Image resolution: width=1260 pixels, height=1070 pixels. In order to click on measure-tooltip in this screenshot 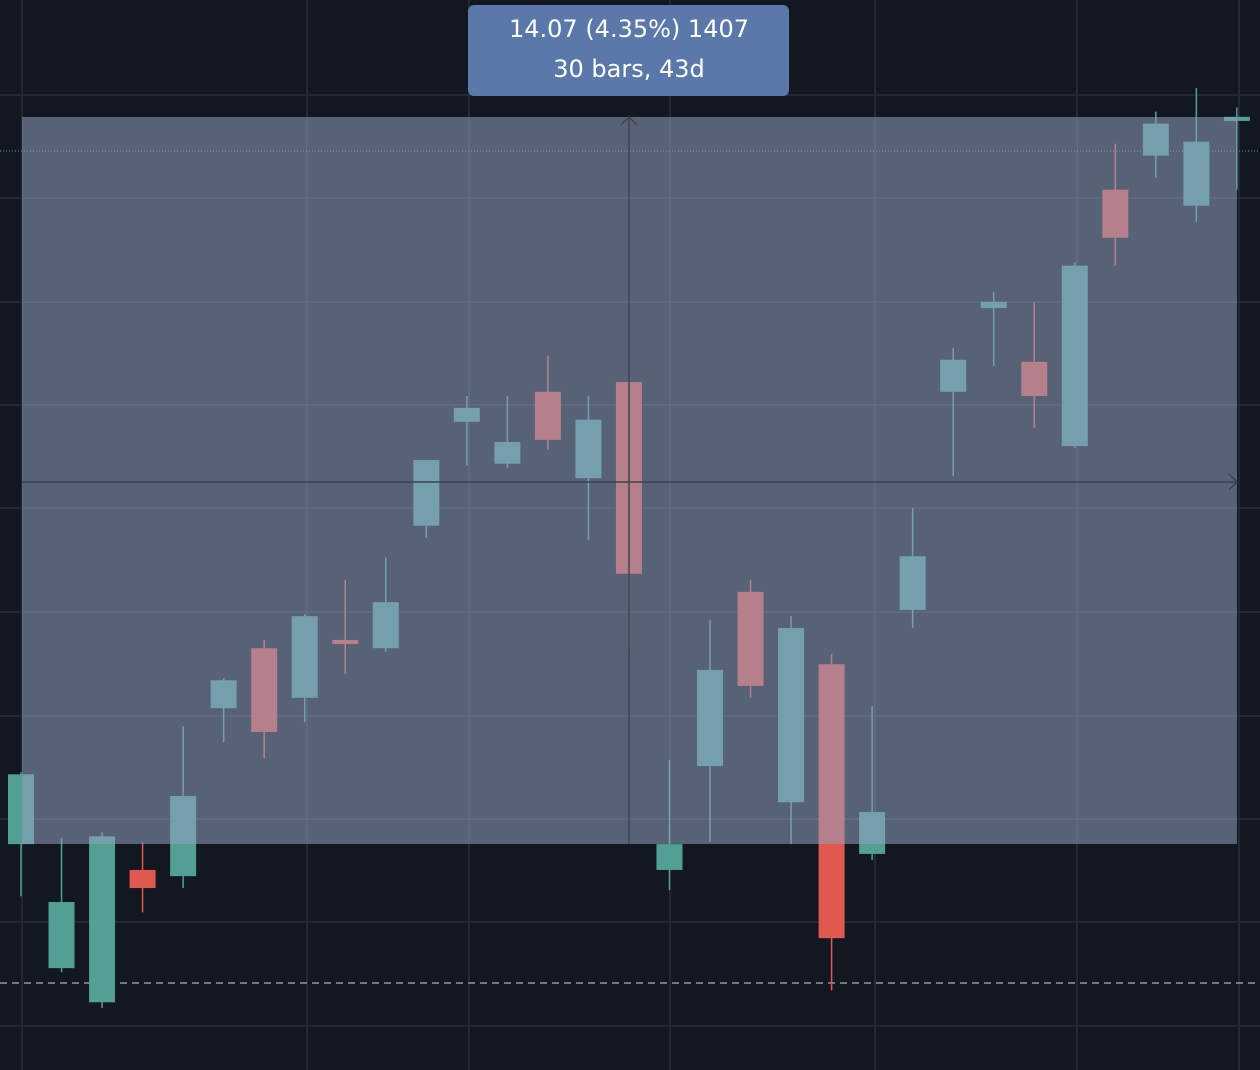, I will do `click(628, 50)`.